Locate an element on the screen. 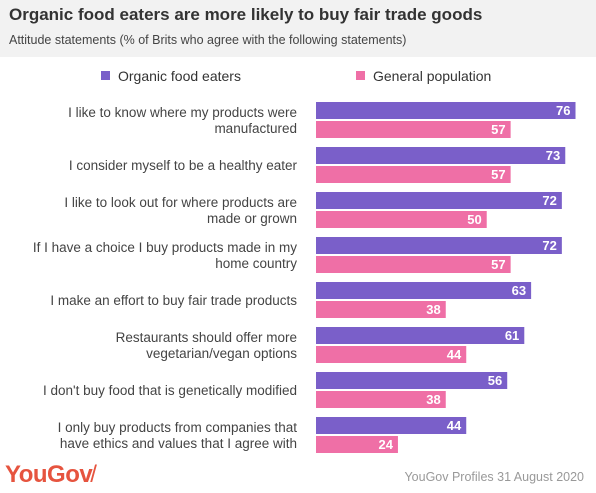  data-label-organic: 56 is located at coordinates (495, 380).